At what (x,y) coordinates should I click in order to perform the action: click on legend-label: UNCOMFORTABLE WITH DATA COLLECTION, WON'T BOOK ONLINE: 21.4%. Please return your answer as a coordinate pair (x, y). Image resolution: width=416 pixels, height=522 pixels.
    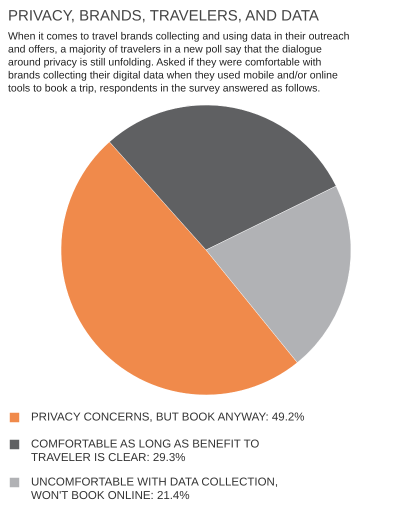
    Looking at the image, I should click on (154, 489).